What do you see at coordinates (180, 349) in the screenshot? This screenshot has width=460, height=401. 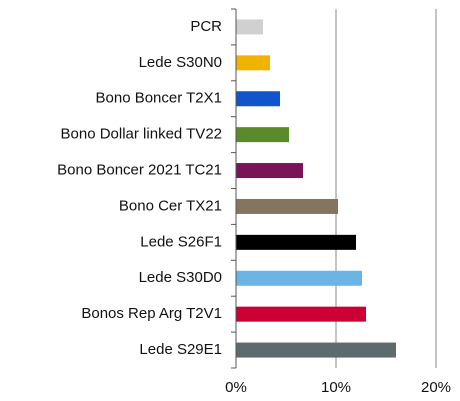 I see `y-tick-label: Lede S29E1` at bounding box center [180, 349].